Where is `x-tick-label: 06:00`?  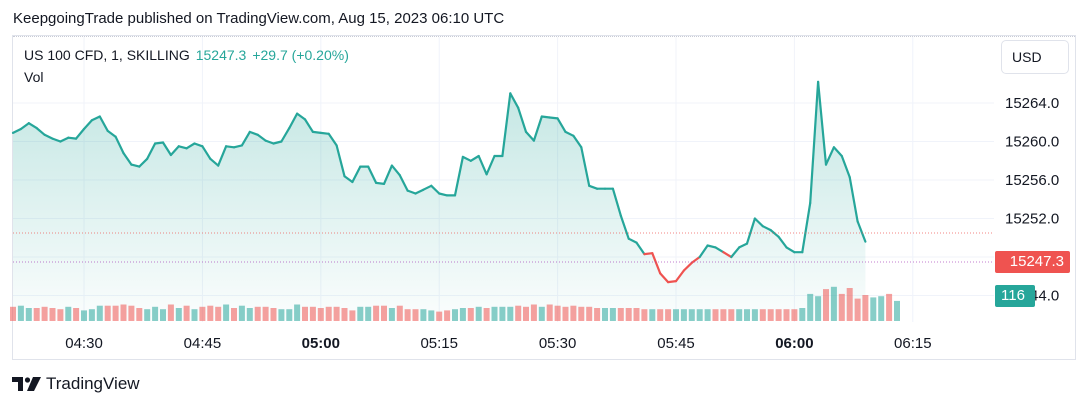
x-tick-label: 06:00 is located at coordinates (794, 343).